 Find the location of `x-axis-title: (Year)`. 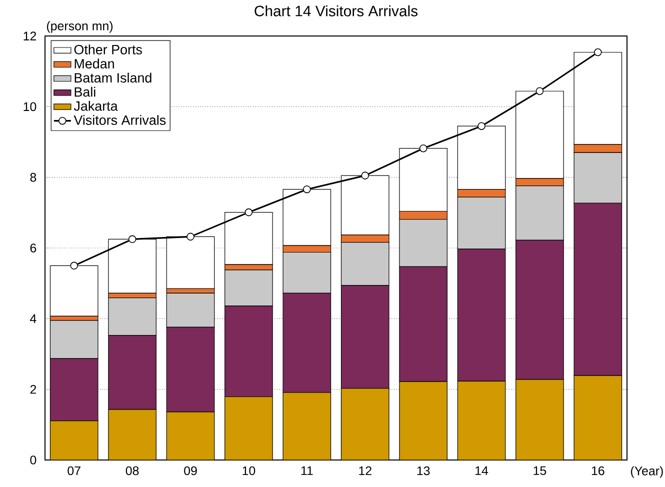

x-axis-title: (Year) is located at coordinates (646, 472).